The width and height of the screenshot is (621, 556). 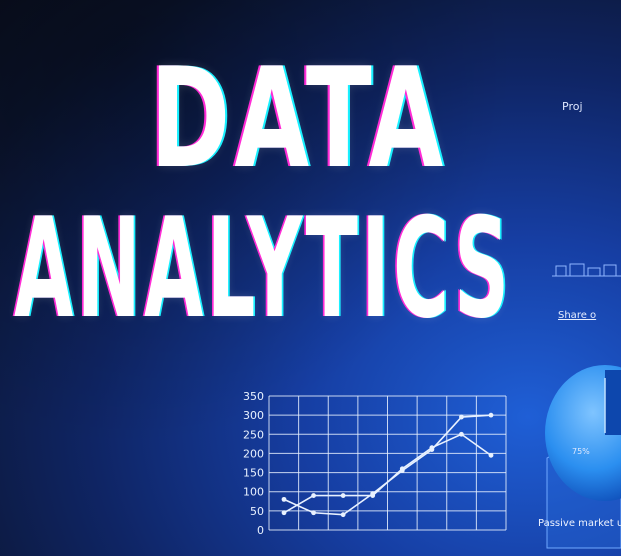 What do you see at coordinates (581, 451) in the screenshot?
I see `pie-percent-label: 75%` at bounding box center [581, 451].